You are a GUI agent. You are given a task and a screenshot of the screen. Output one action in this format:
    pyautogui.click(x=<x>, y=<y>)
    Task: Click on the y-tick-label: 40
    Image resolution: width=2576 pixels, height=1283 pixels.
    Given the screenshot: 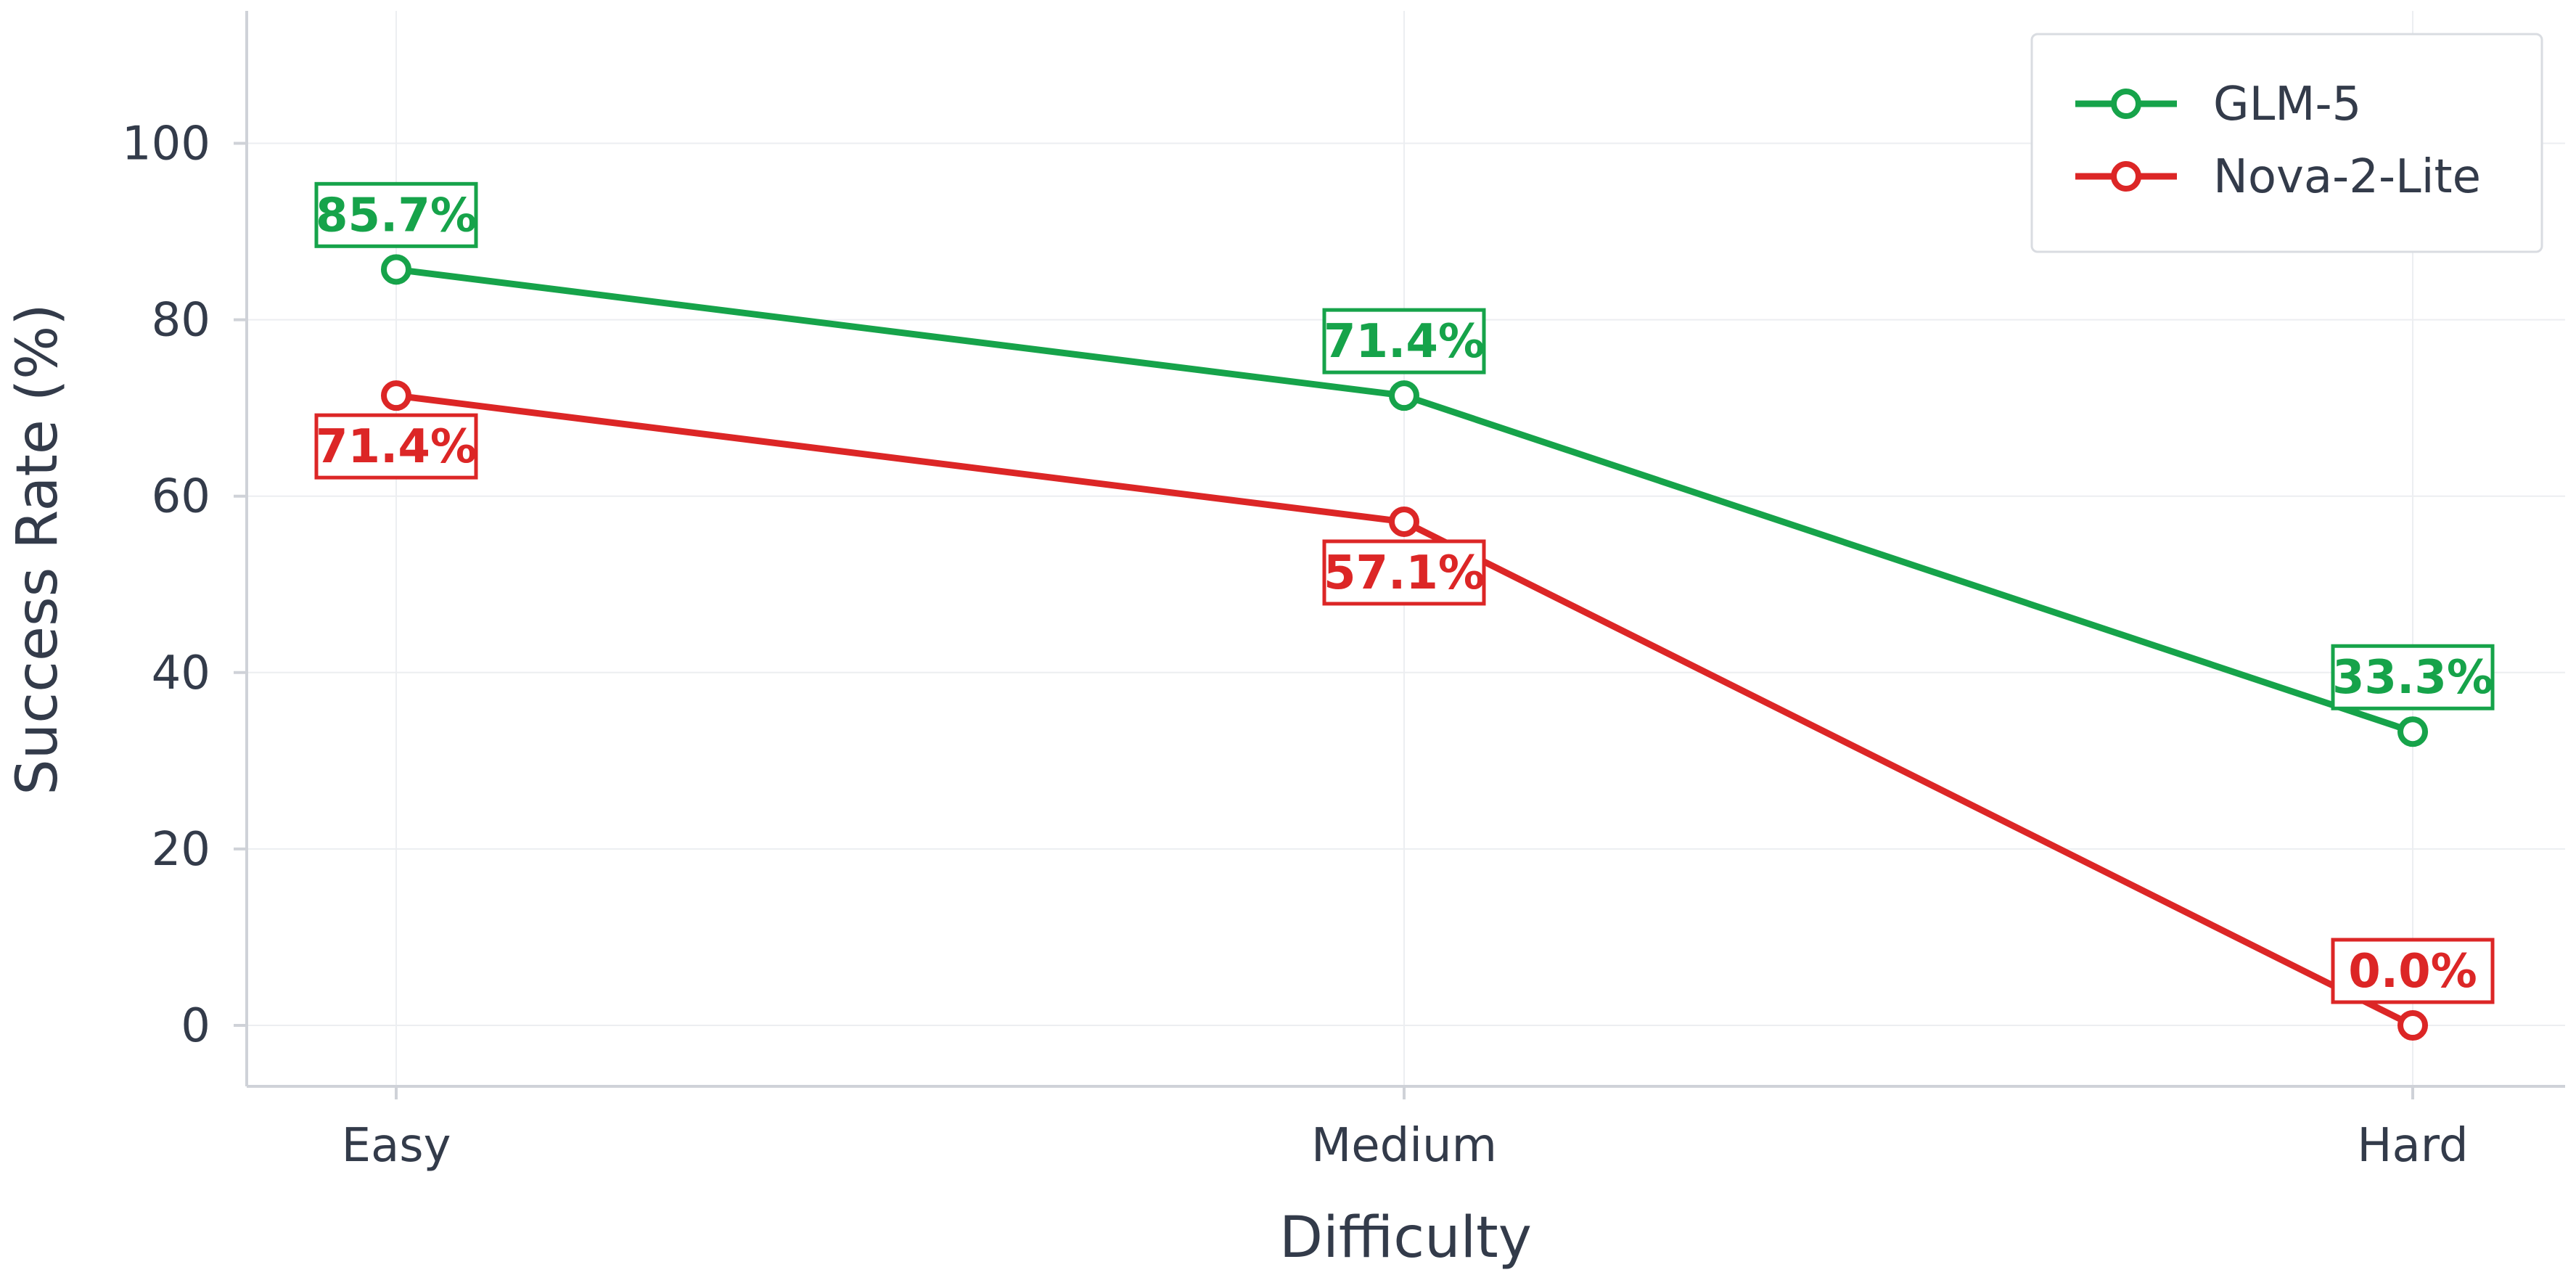 What is the action you would take?
    pyautogui.click(x=181, y=673)
    